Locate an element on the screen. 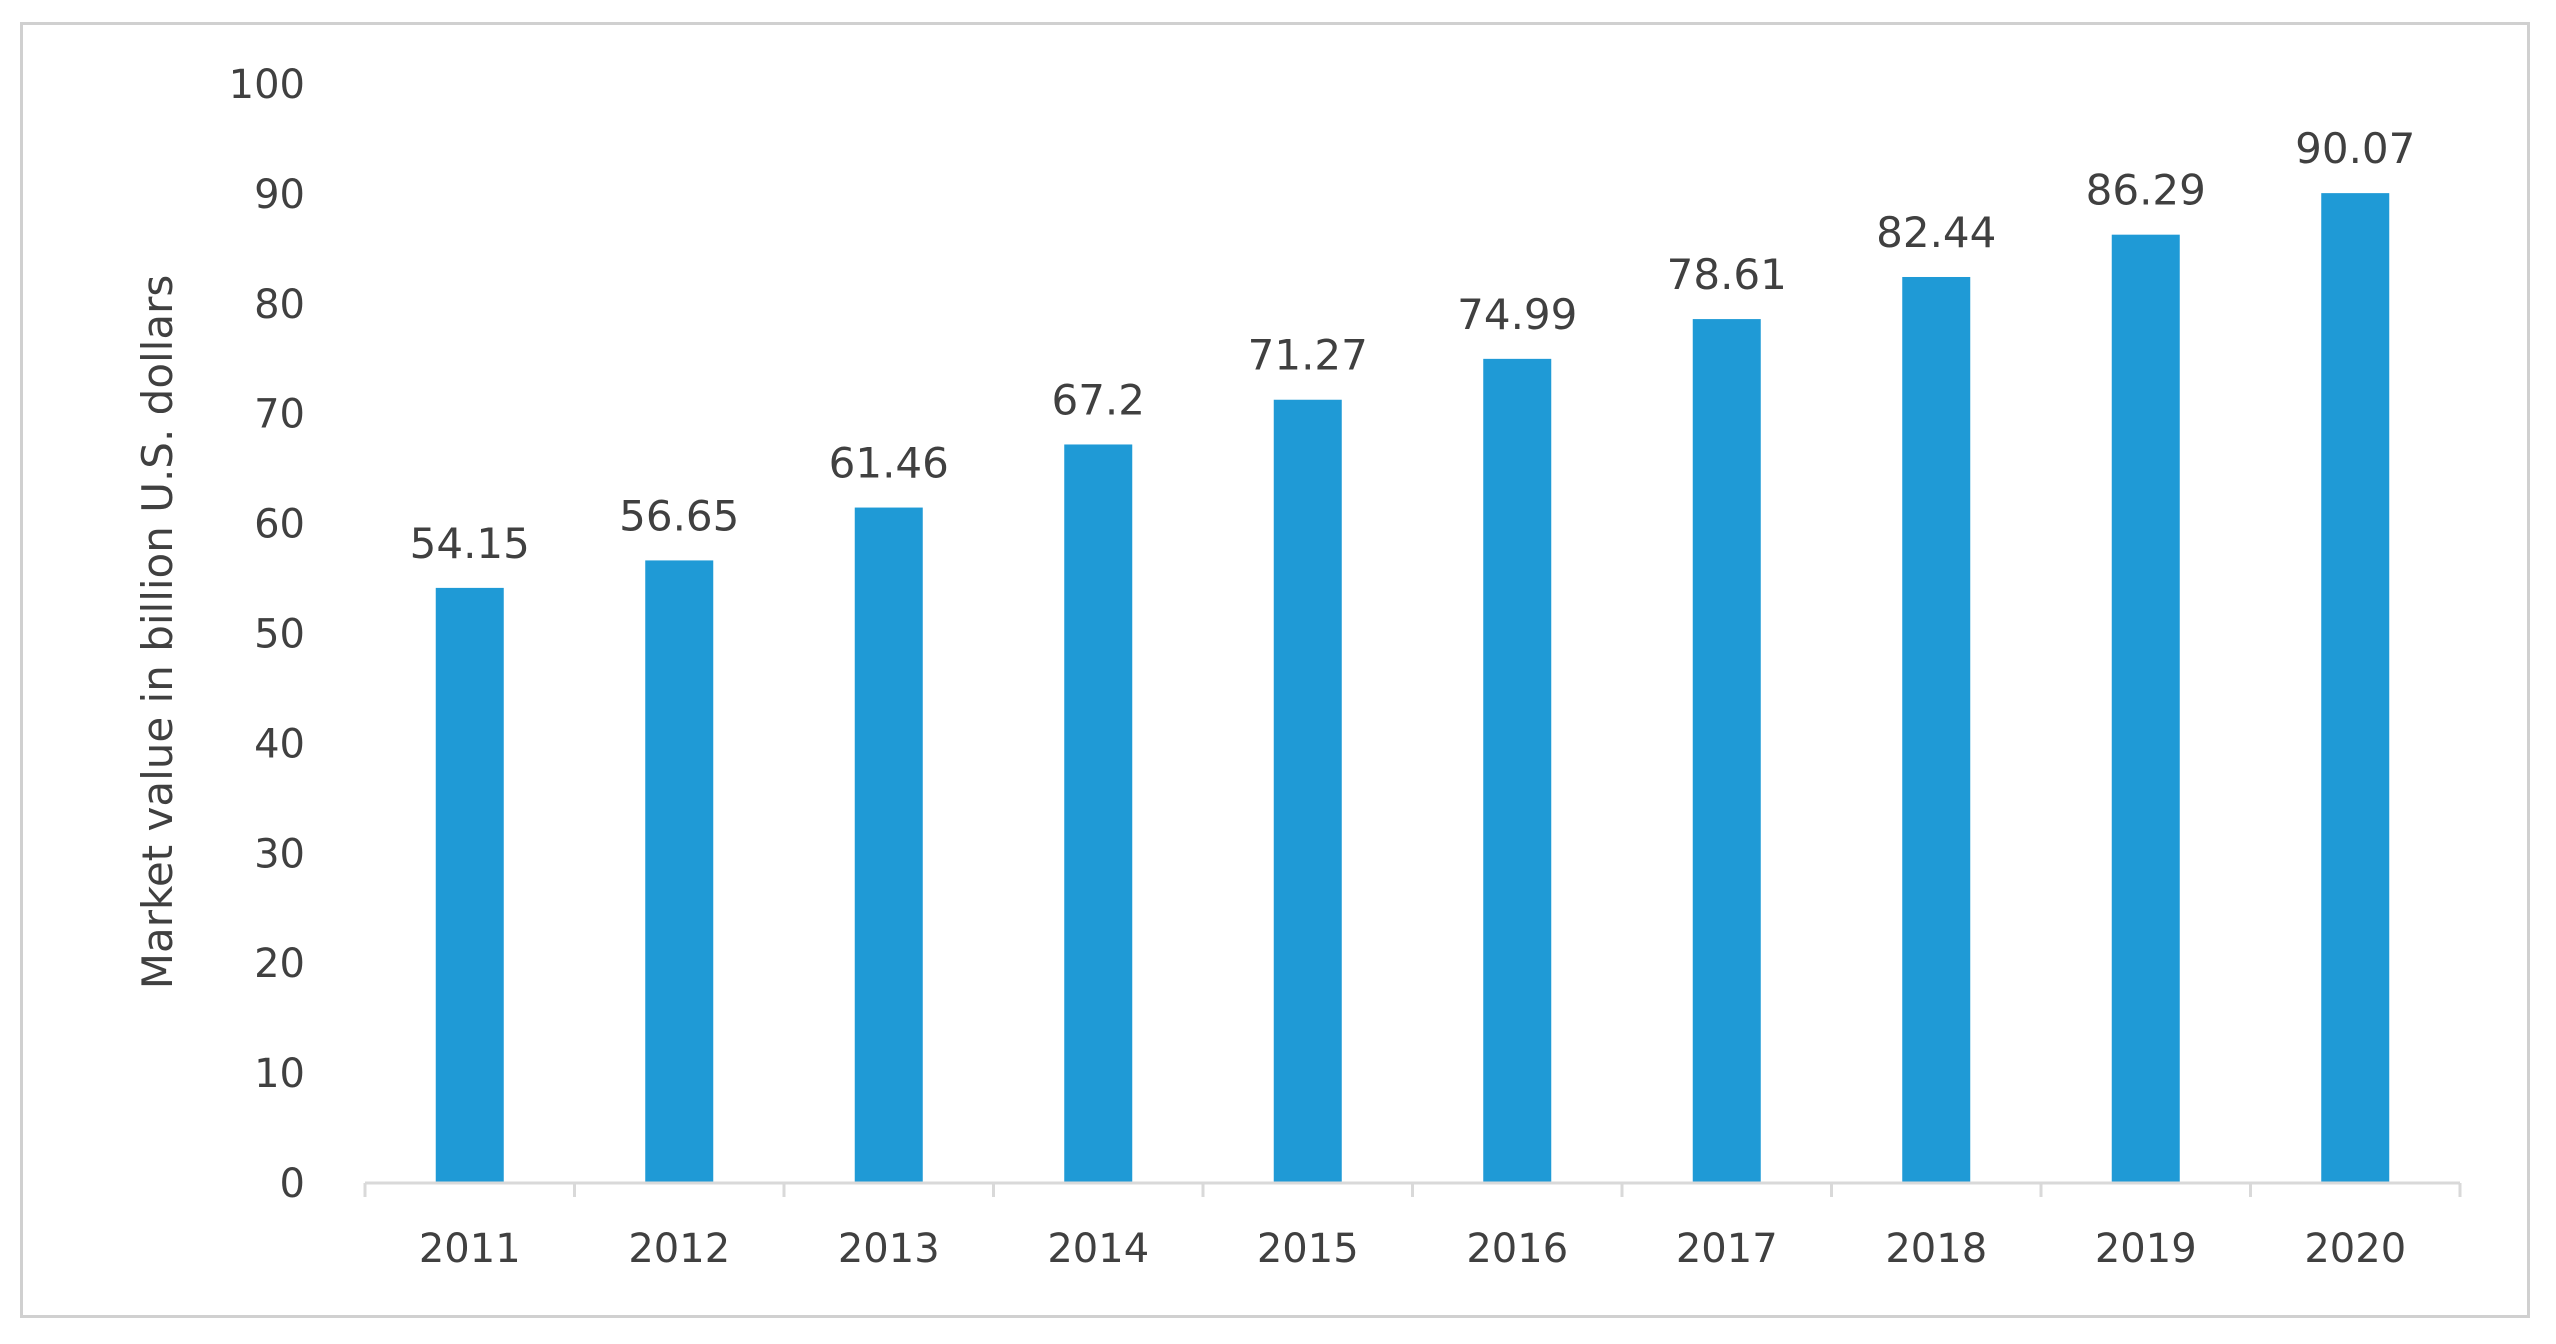  data-label: 74.99 is located at coordinates (1517, 314).